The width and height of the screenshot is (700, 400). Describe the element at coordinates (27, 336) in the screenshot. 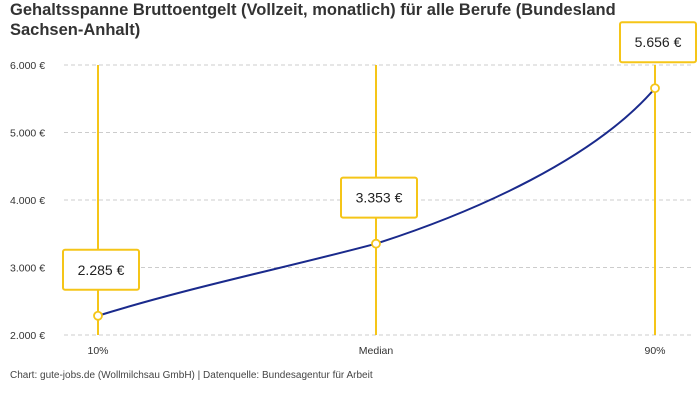

I see `y-tick-label: 2.000 €` at that location.